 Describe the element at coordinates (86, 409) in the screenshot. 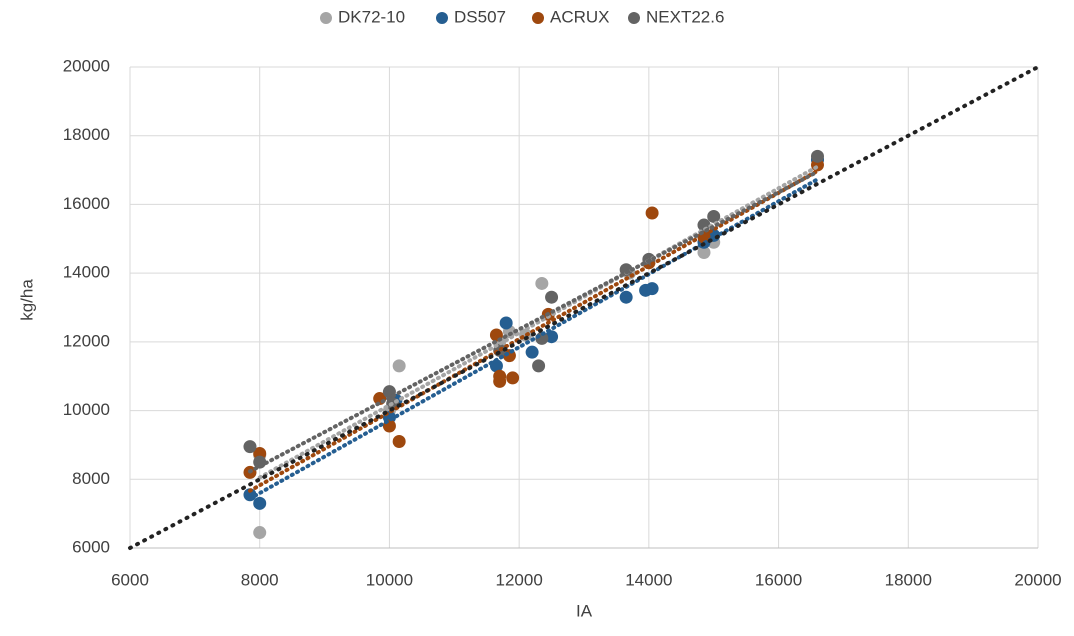

I see `y-tick-label: 10000` at that location.